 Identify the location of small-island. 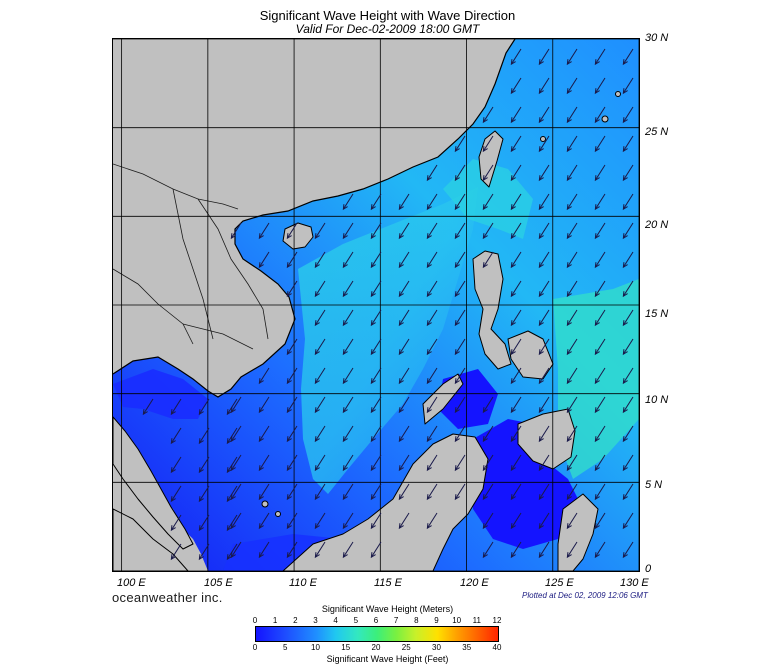
(618, 94).